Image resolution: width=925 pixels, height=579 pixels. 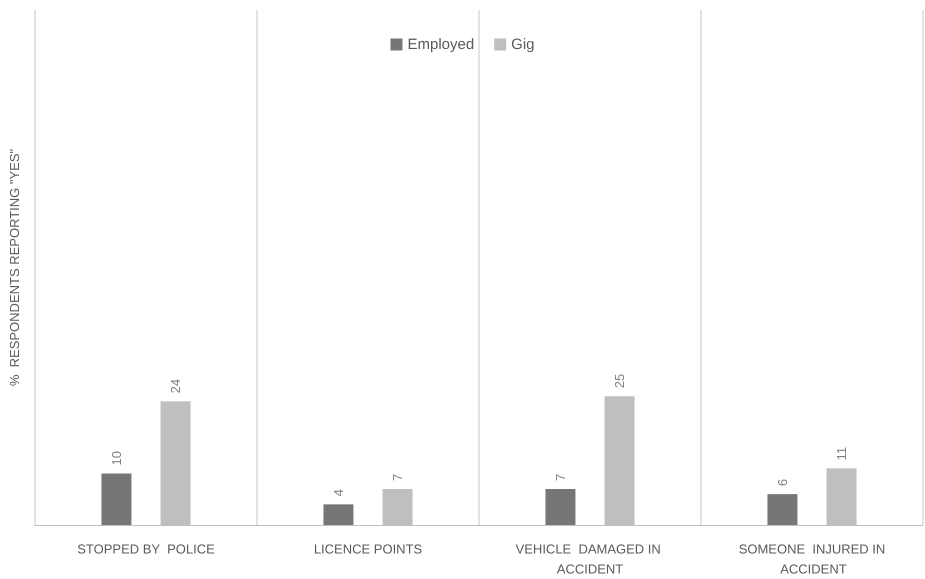 What do you see at coordinates (782, 482) in the screenshot?
I see `data-label: 6` at bounding box center [782, 482].